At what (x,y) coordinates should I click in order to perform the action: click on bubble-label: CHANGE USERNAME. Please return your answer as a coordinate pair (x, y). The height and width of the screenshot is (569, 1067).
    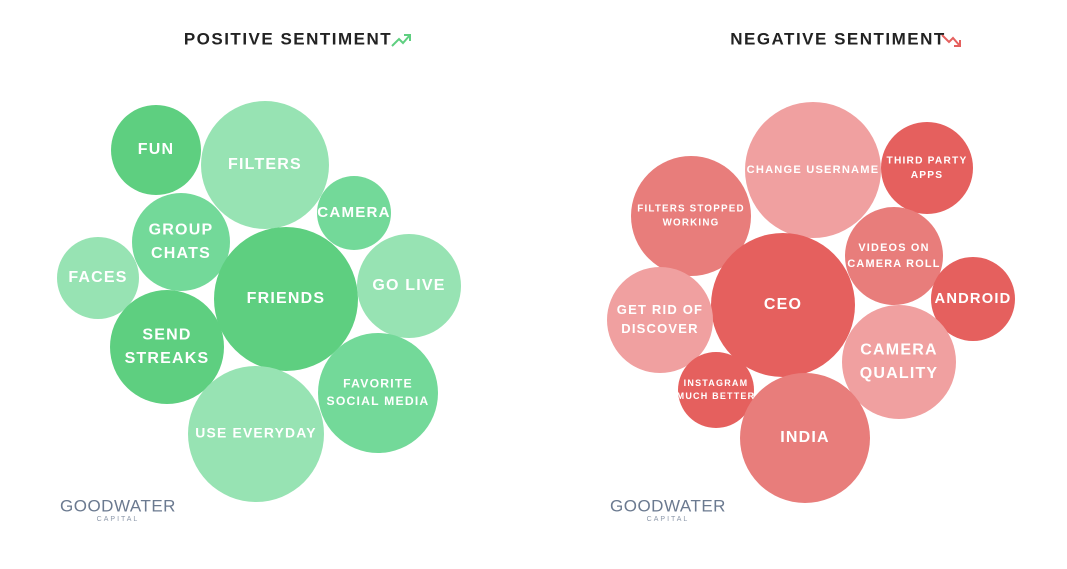
    Looking at the image, I should click on (813, 170).